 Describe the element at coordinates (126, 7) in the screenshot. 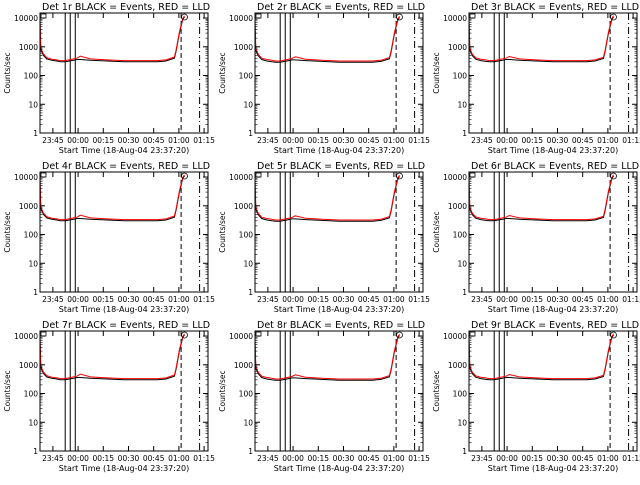

I see `panel-title: Det 1r BLACK = Events, RED = LLD` at that location.